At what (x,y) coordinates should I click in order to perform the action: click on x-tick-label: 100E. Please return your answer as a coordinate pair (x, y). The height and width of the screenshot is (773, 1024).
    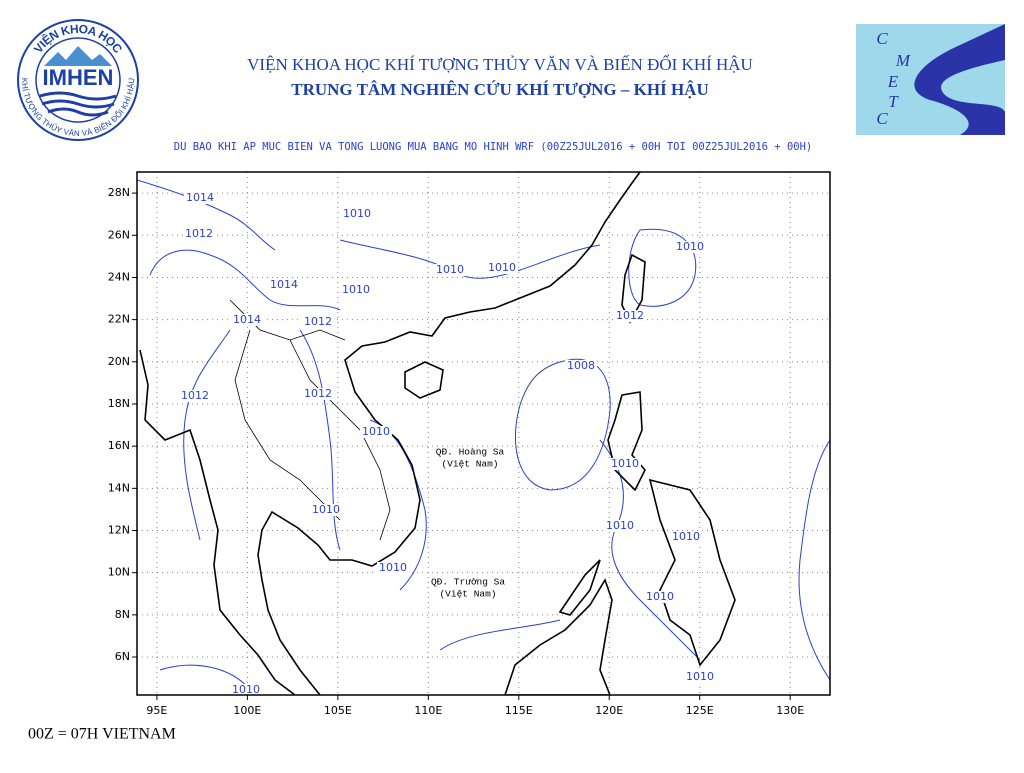
    Looking at the image, I should click on (247, 710).